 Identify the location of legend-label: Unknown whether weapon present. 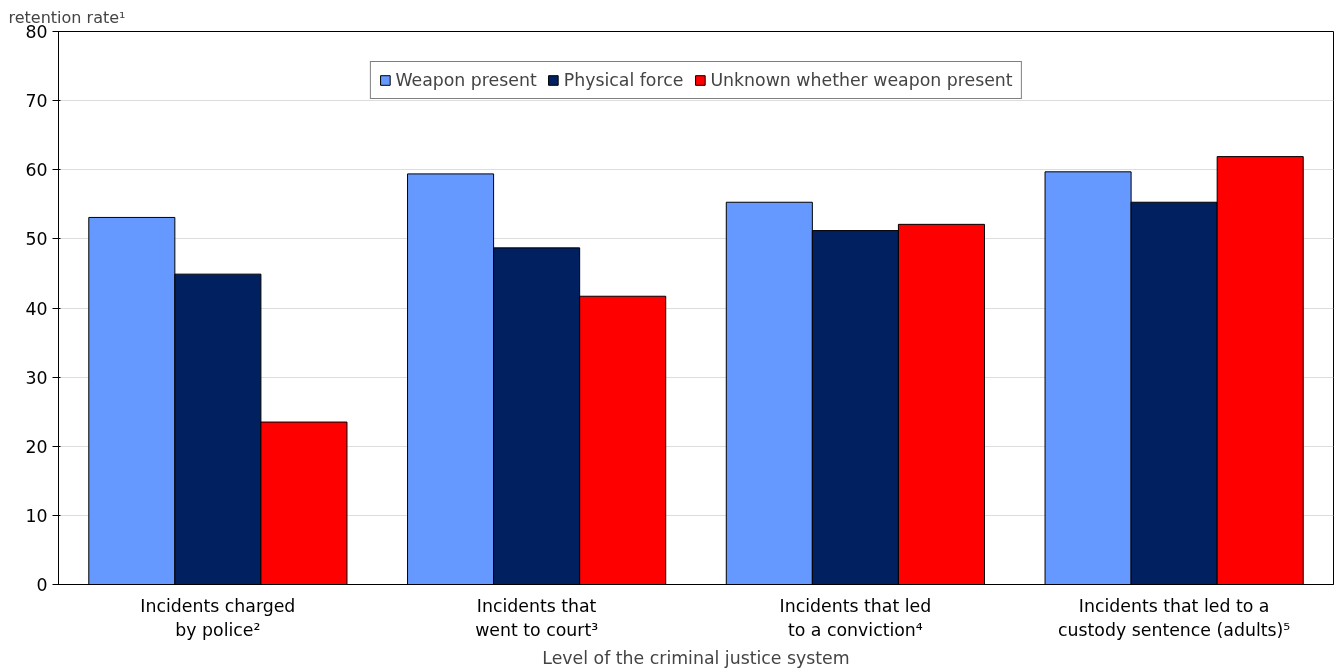
(861, 80).